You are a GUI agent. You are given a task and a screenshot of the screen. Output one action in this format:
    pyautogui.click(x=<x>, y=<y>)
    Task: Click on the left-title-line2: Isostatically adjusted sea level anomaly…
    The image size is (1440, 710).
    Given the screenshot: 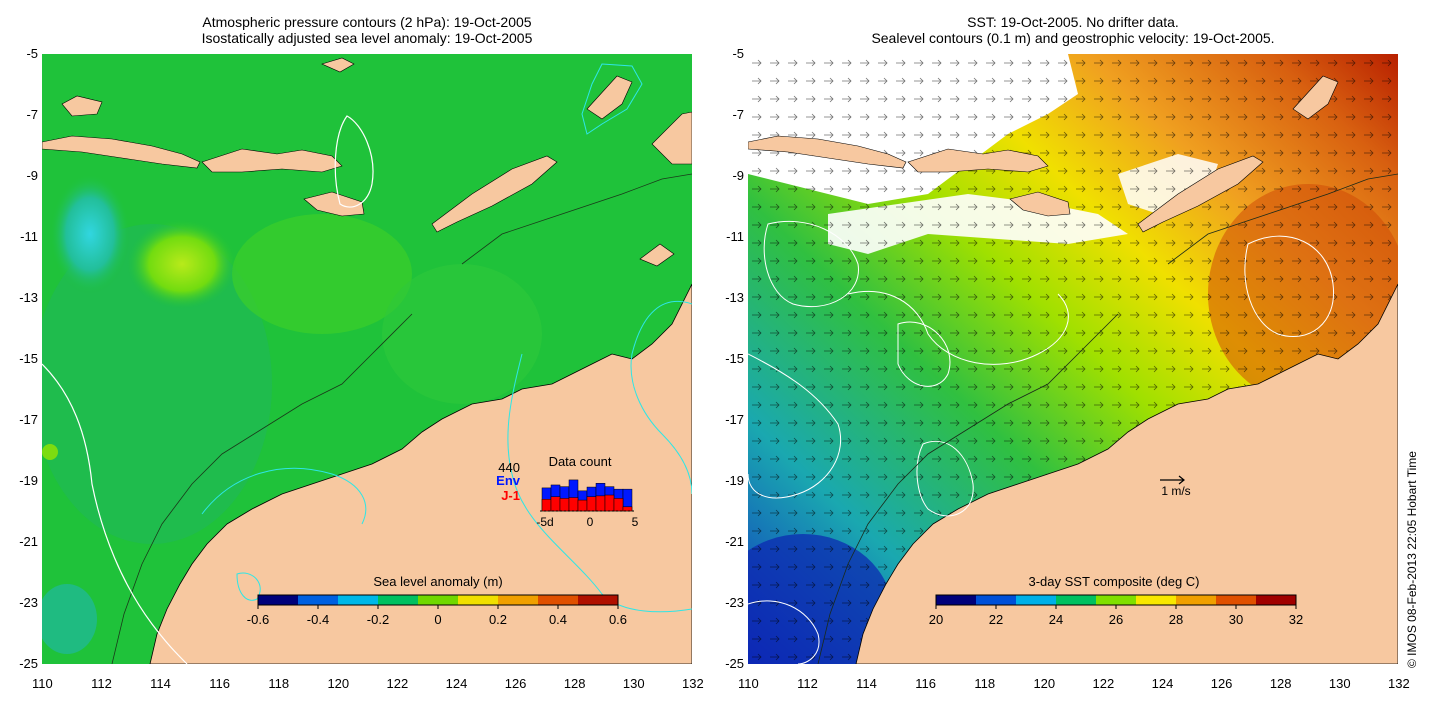 What is the action you would take?
    pyautogui.click(x=367, y=38)
    